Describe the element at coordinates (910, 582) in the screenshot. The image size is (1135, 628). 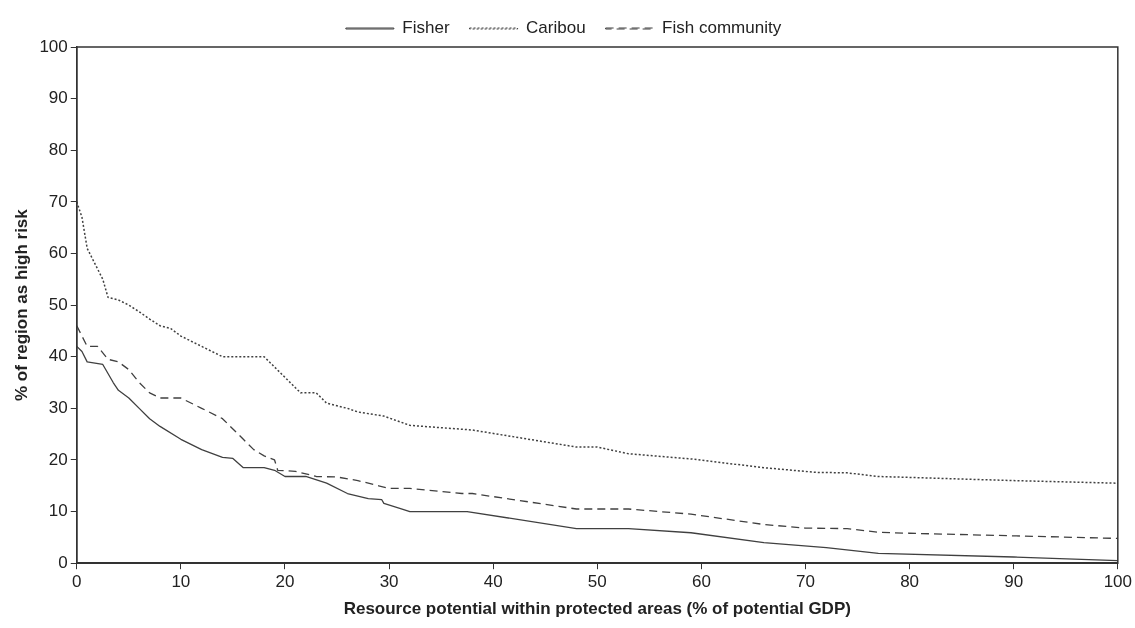
I see `x-tick-label: 80` at that location.